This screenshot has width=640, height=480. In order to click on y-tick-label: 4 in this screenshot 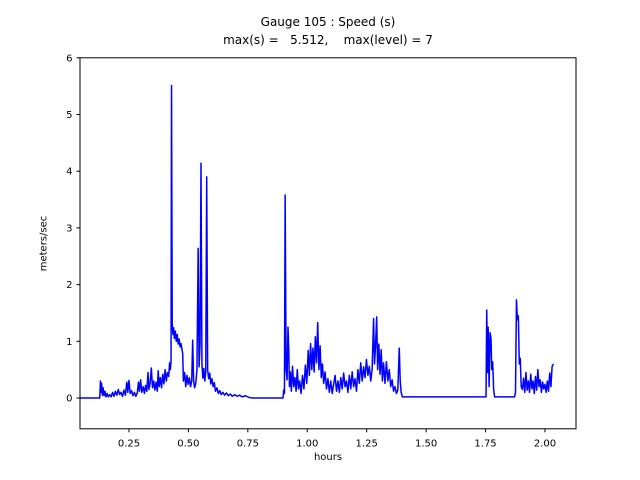, I will do `click(69, 172)`.